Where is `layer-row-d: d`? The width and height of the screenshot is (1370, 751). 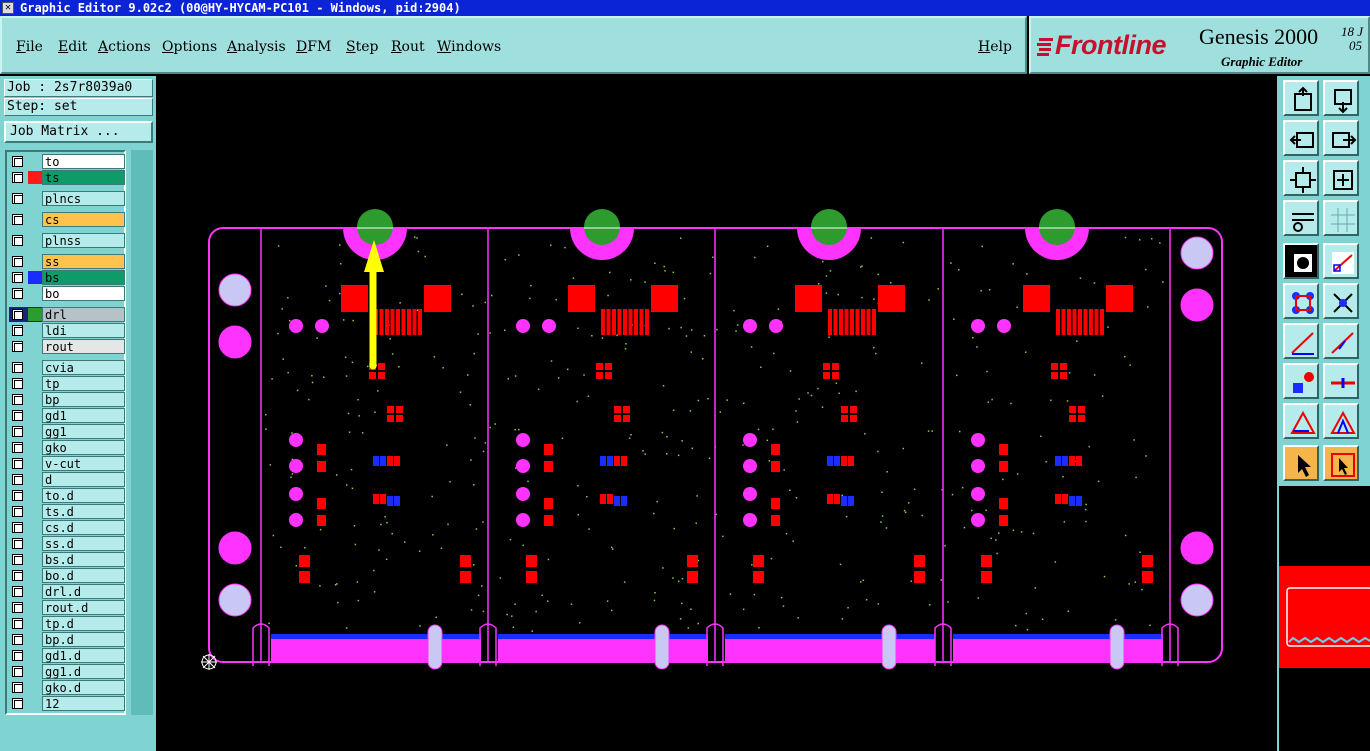 layer-row-d: d is located at coordinates (67, 479).